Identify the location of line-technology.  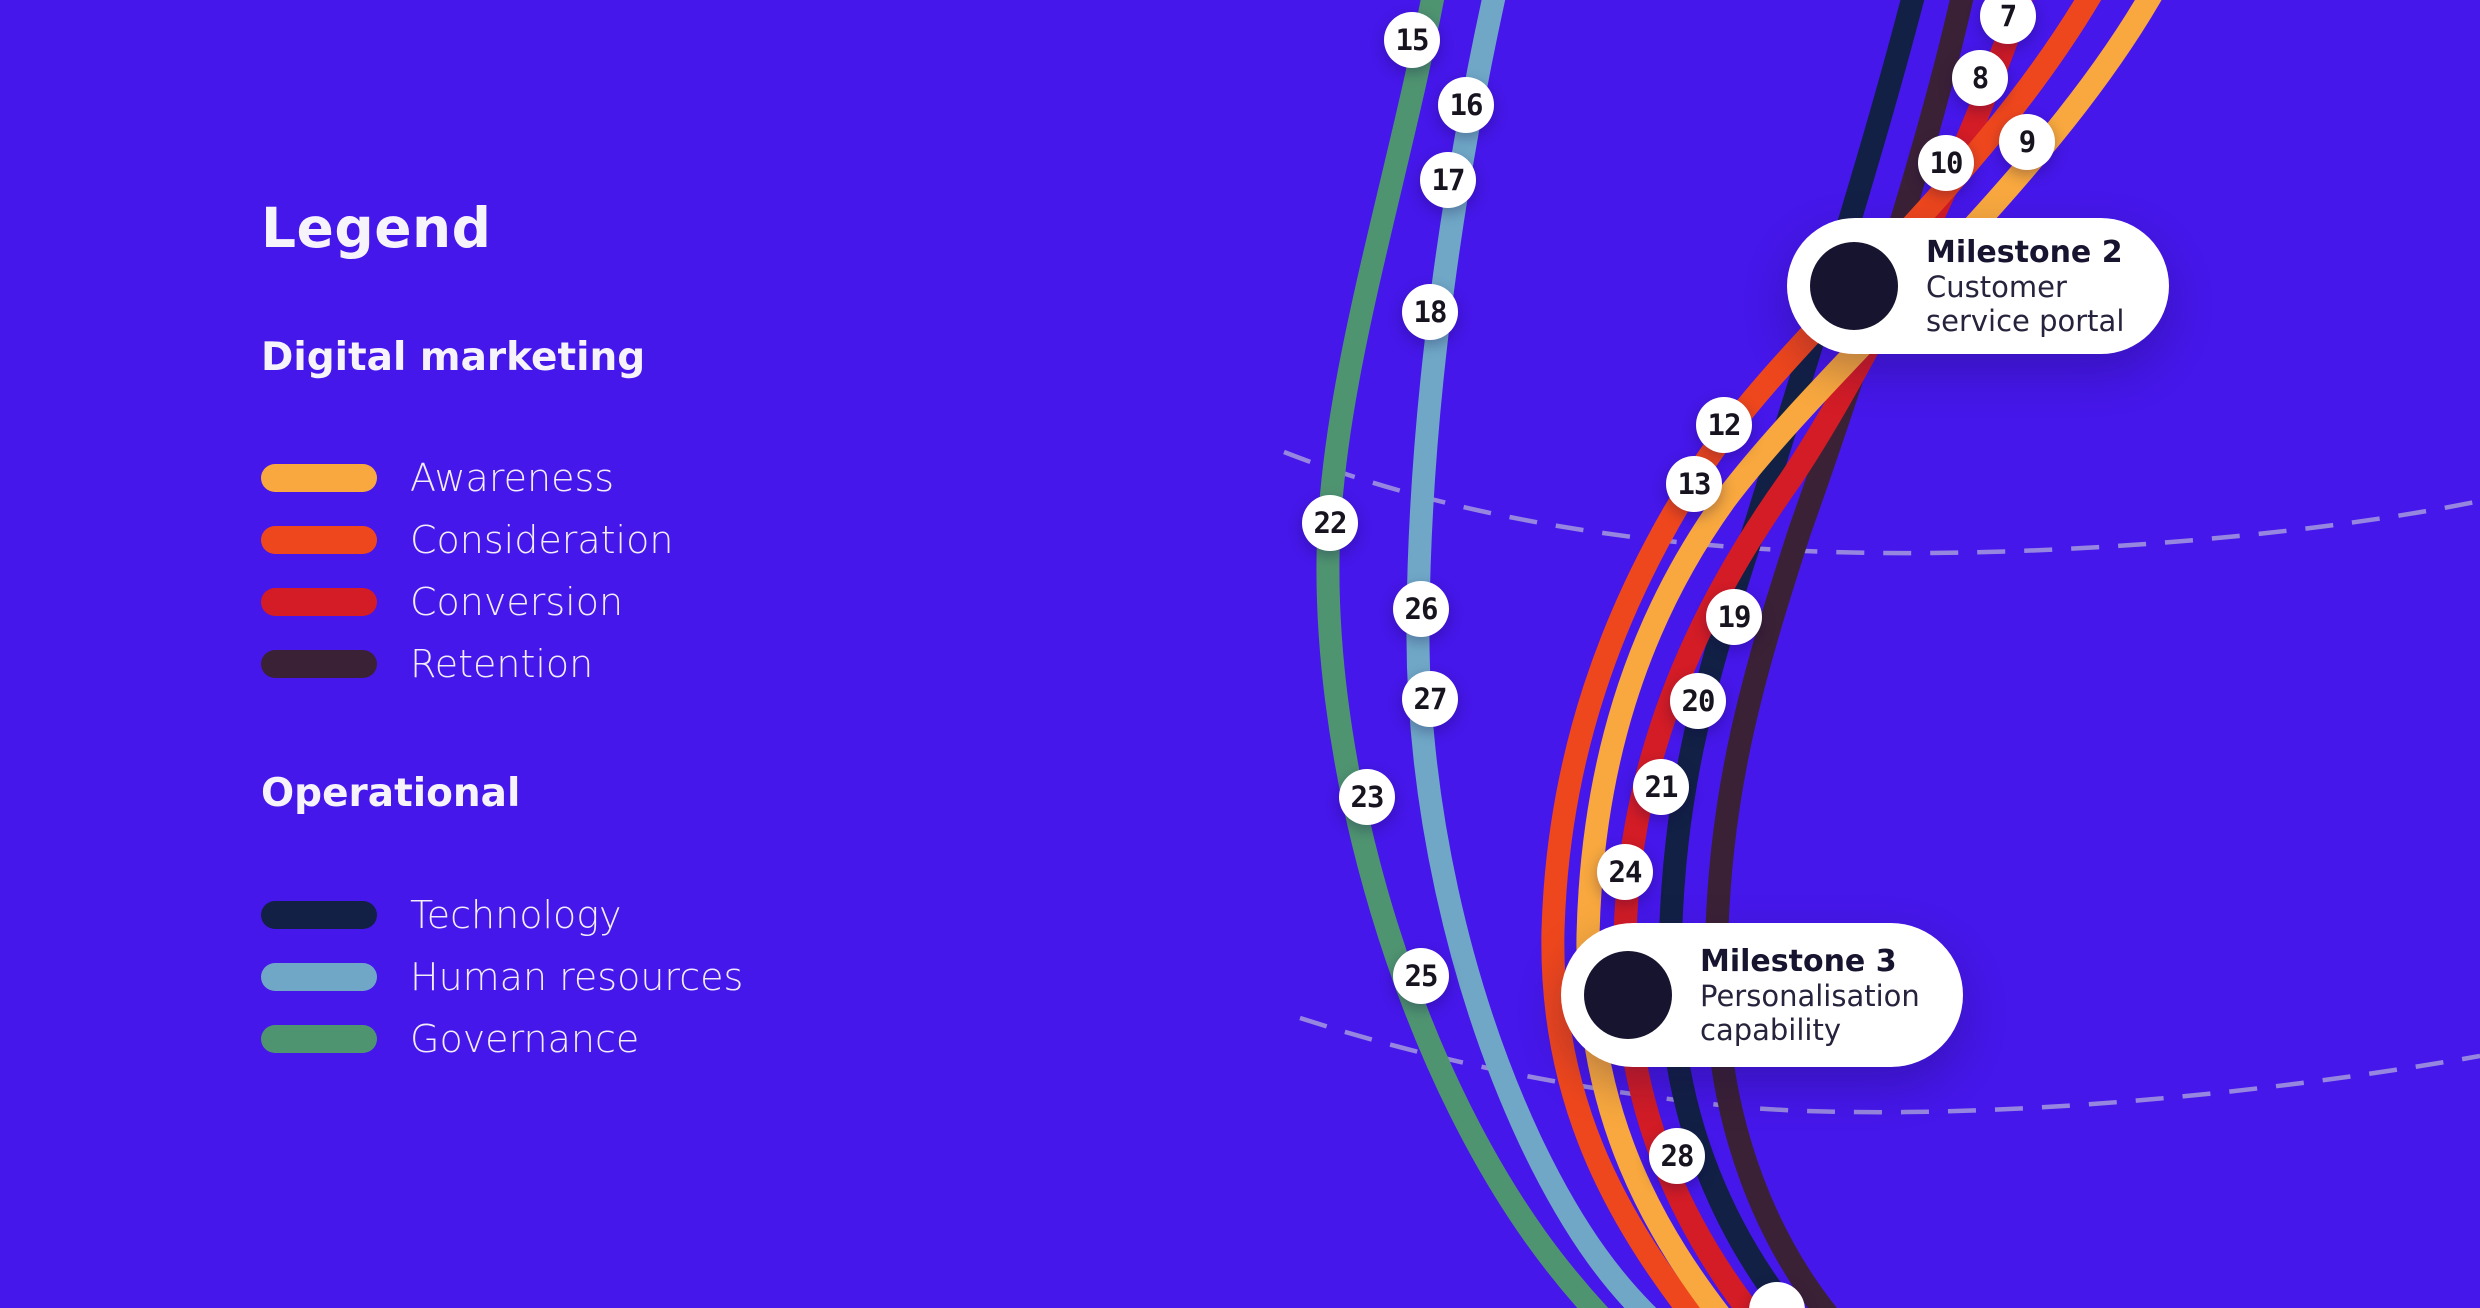
(1791, 654).